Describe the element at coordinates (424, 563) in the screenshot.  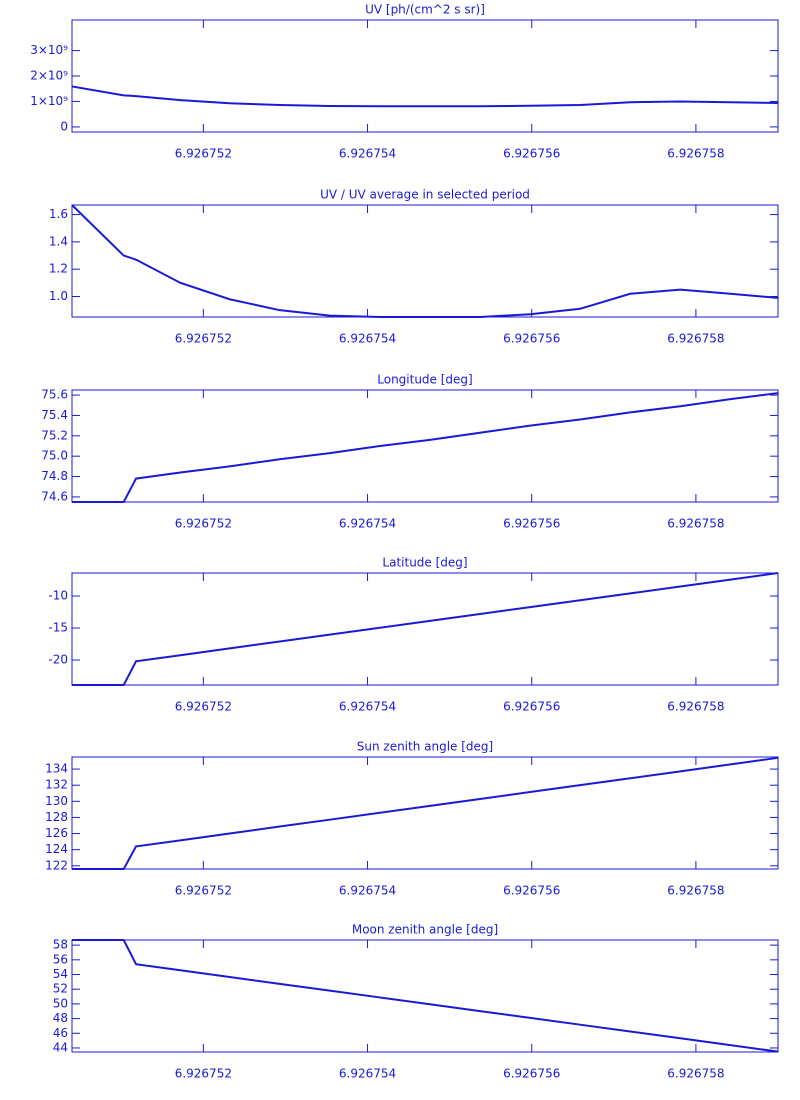
I see `chart-title: Latitude [deg]` at that location.